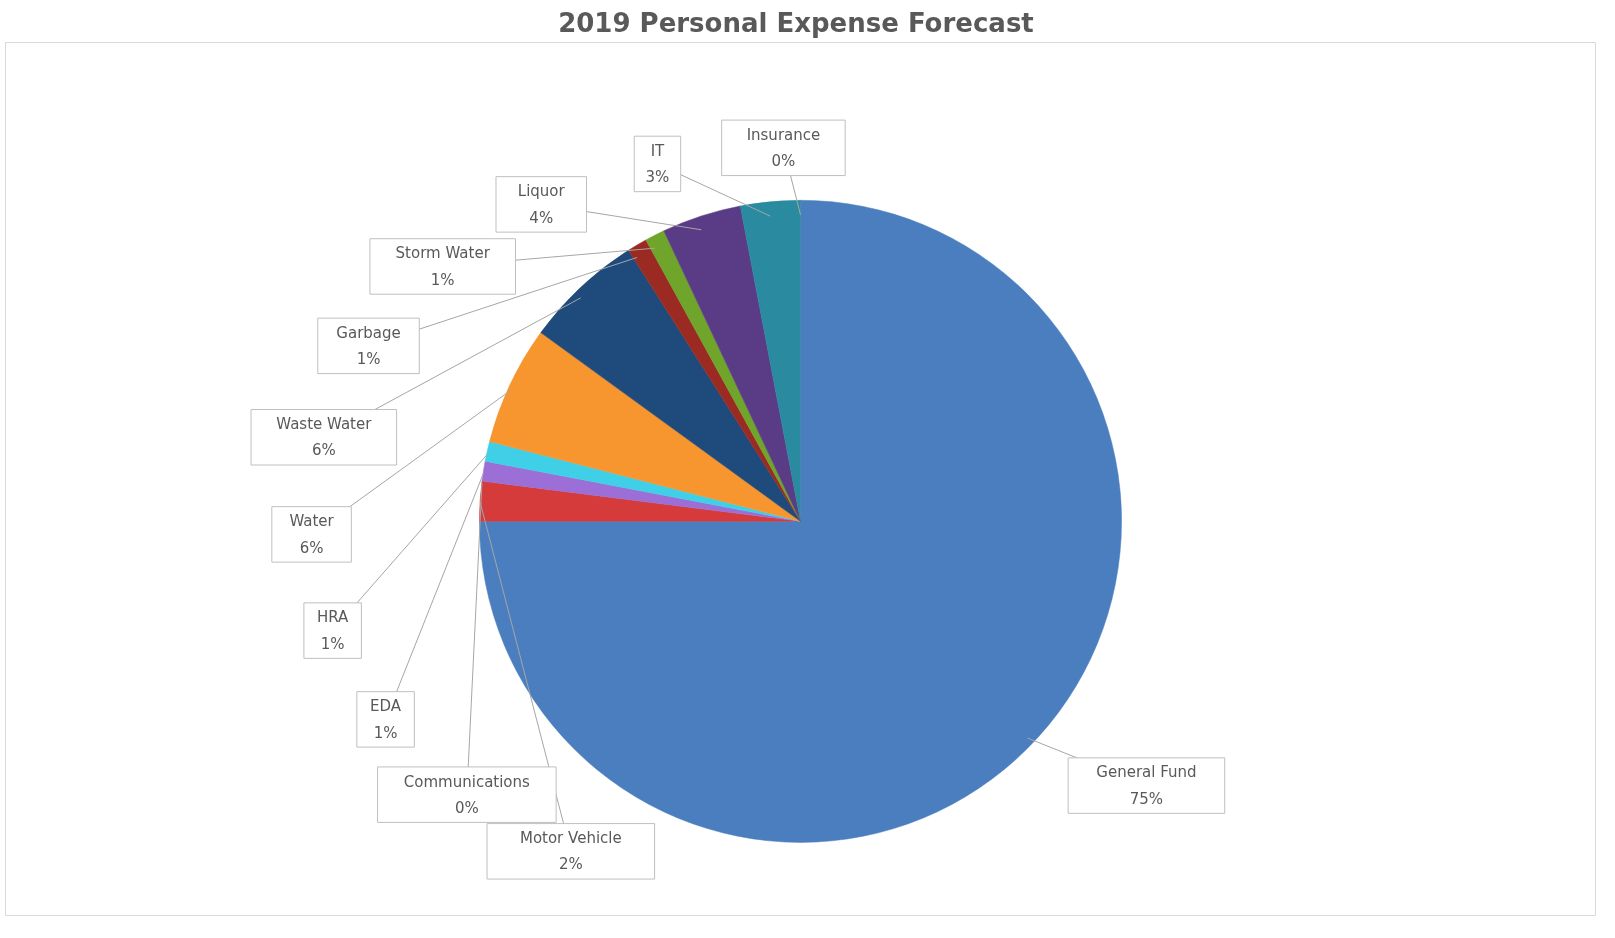 The width and height of the screenshot is (1615, 938). Describe the element at coordinates (324, 424) in the screenshot. I see `slice-label: Waste Water` at that location.